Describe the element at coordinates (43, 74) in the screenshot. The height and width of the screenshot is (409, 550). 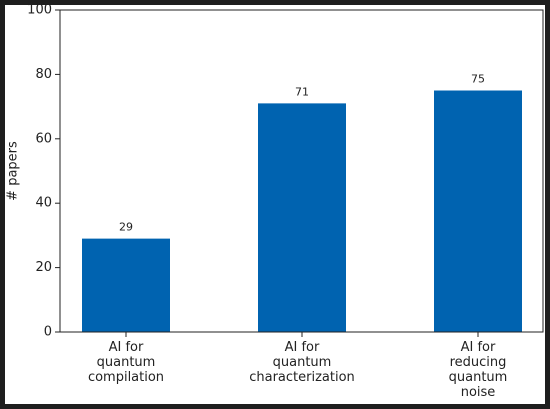
I see `y-tick-label: 80` at that location.